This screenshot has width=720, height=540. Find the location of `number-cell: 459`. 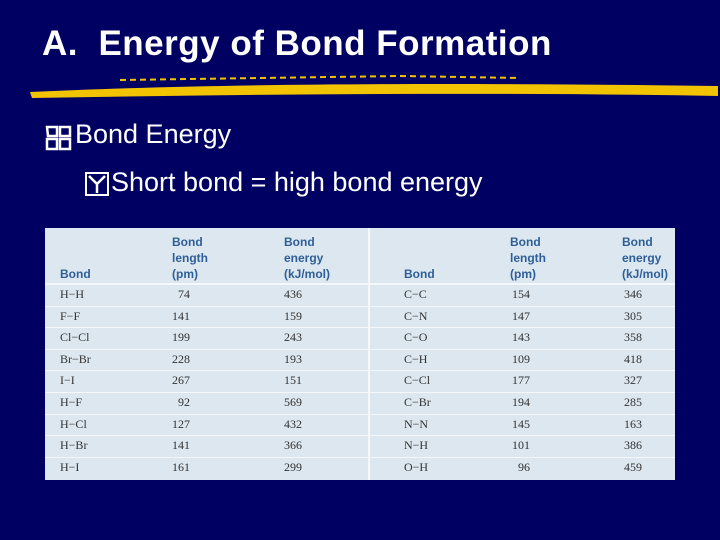

number-cell: 459 is located at coordinates (633, 466).